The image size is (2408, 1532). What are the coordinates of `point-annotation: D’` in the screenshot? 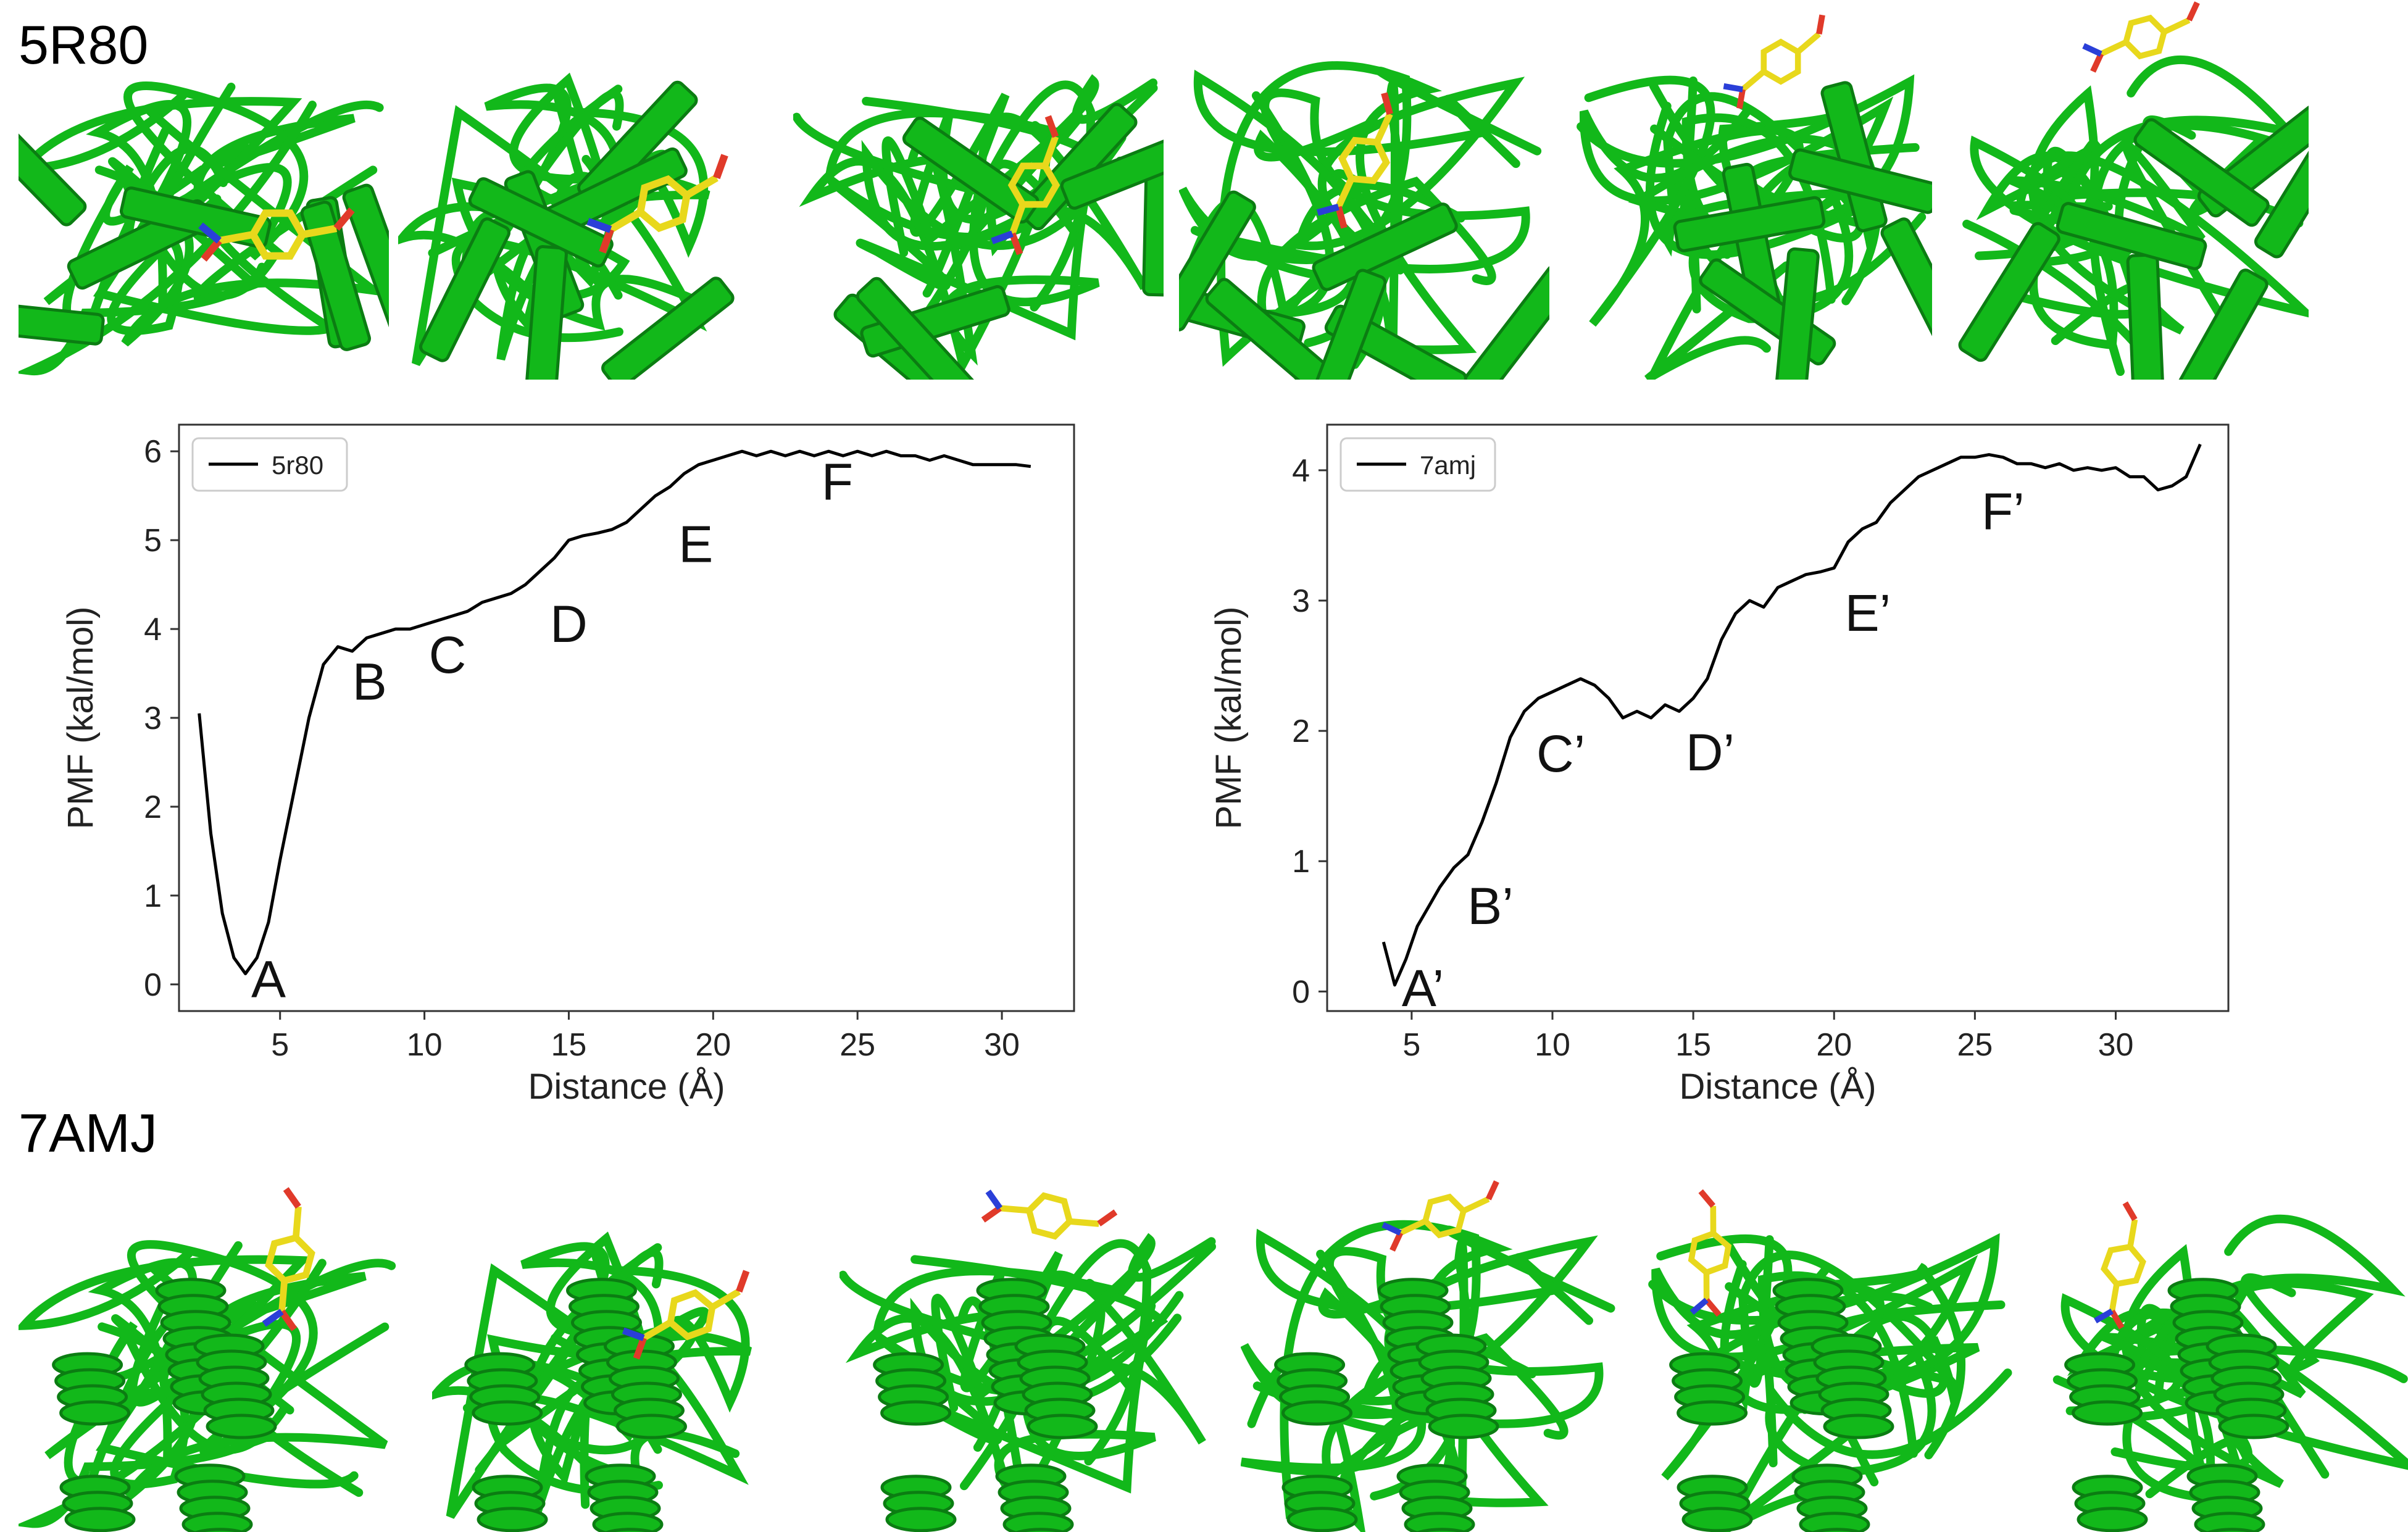 It's located at (1710, 752).